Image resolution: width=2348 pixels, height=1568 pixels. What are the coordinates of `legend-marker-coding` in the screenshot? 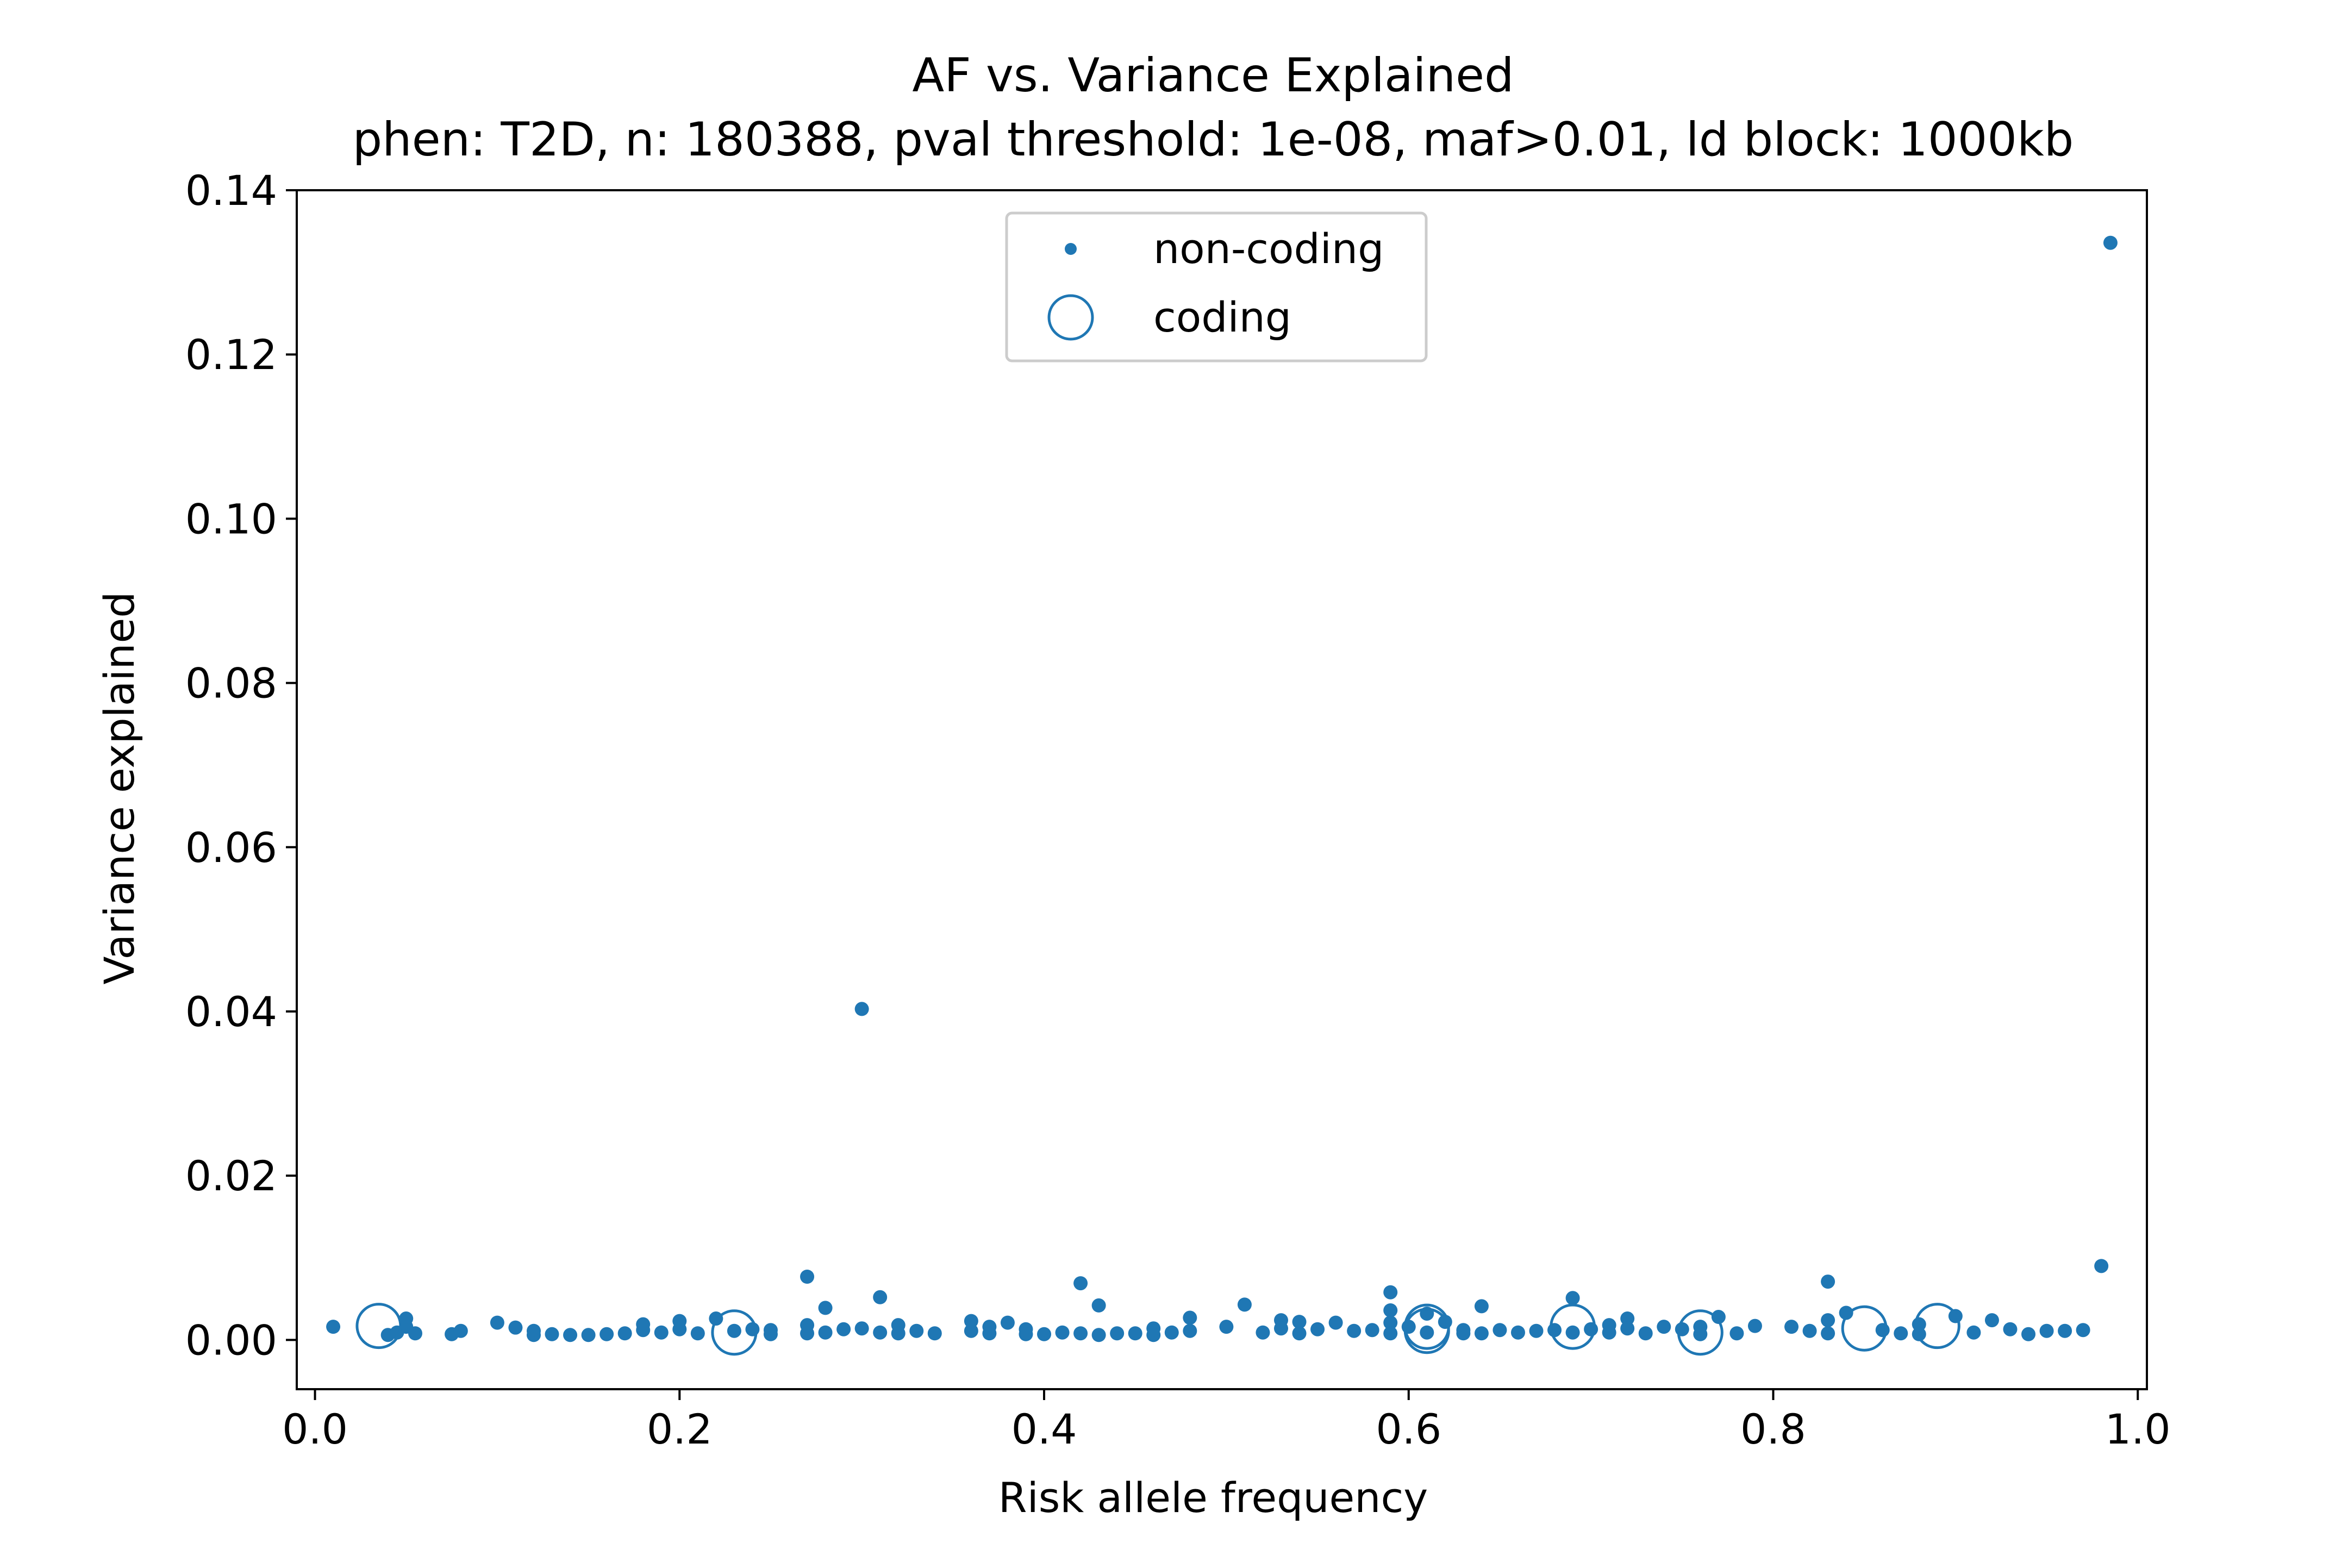 It's located at (1070, 317).